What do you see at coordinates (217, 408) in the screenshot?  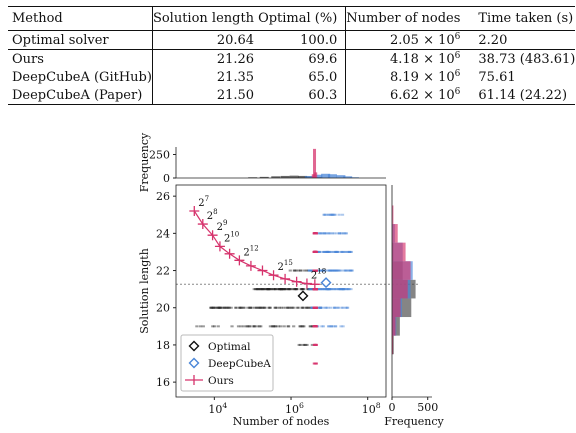 I see `x-tick-label: 10⁴` at bounding box center [217, 408].